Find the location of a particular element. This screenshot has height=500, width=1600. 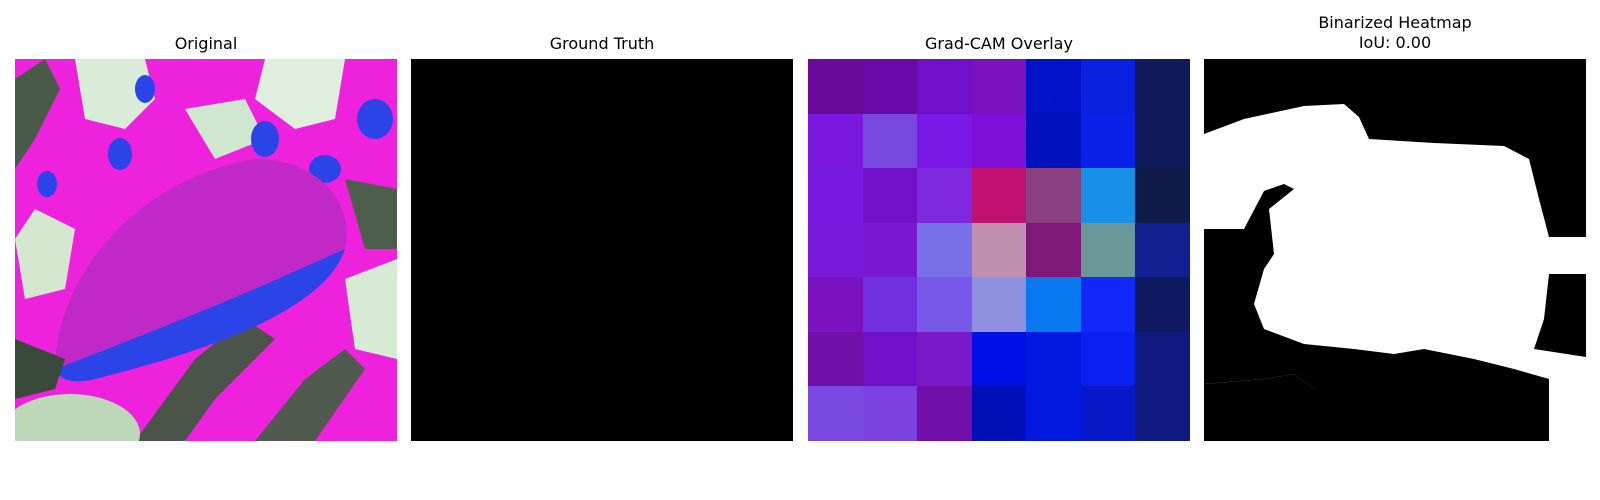

binarized-heatmap-title: Binarized Heatmap IoU: 0.00 is located at coordinates (1395, 32).